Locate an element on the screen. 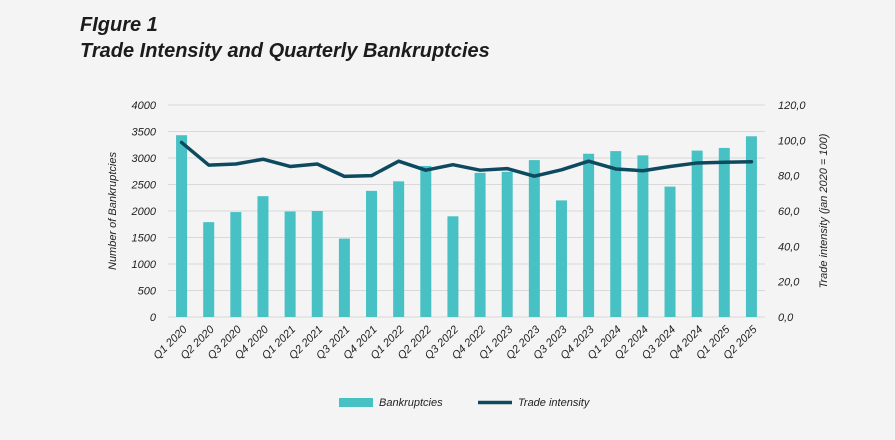 The height and width of the screenshot is (440, 895). y-tick-label: 3500 is located at coordinates (144, 133).